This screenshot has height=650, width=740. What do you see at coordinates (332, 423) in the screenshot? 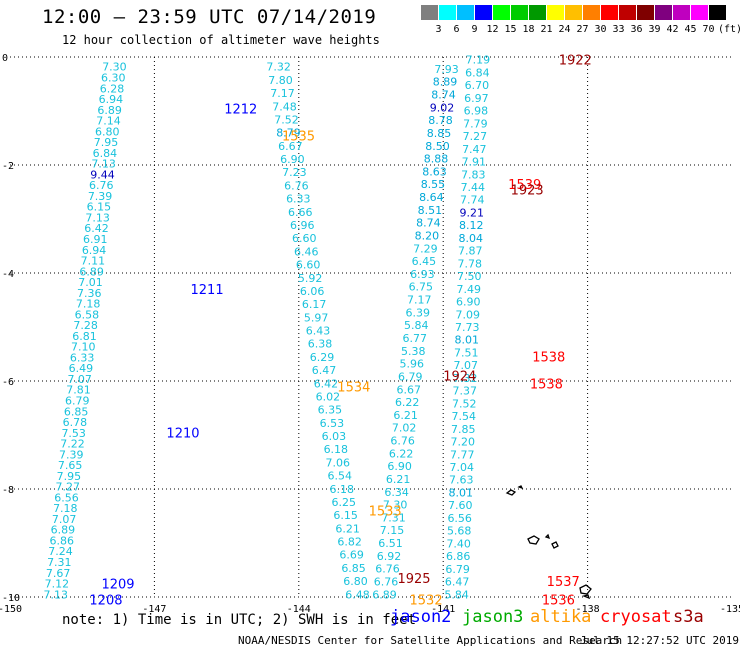
I see `wave-height-value: 6.53` at bounding box center [332, 423].